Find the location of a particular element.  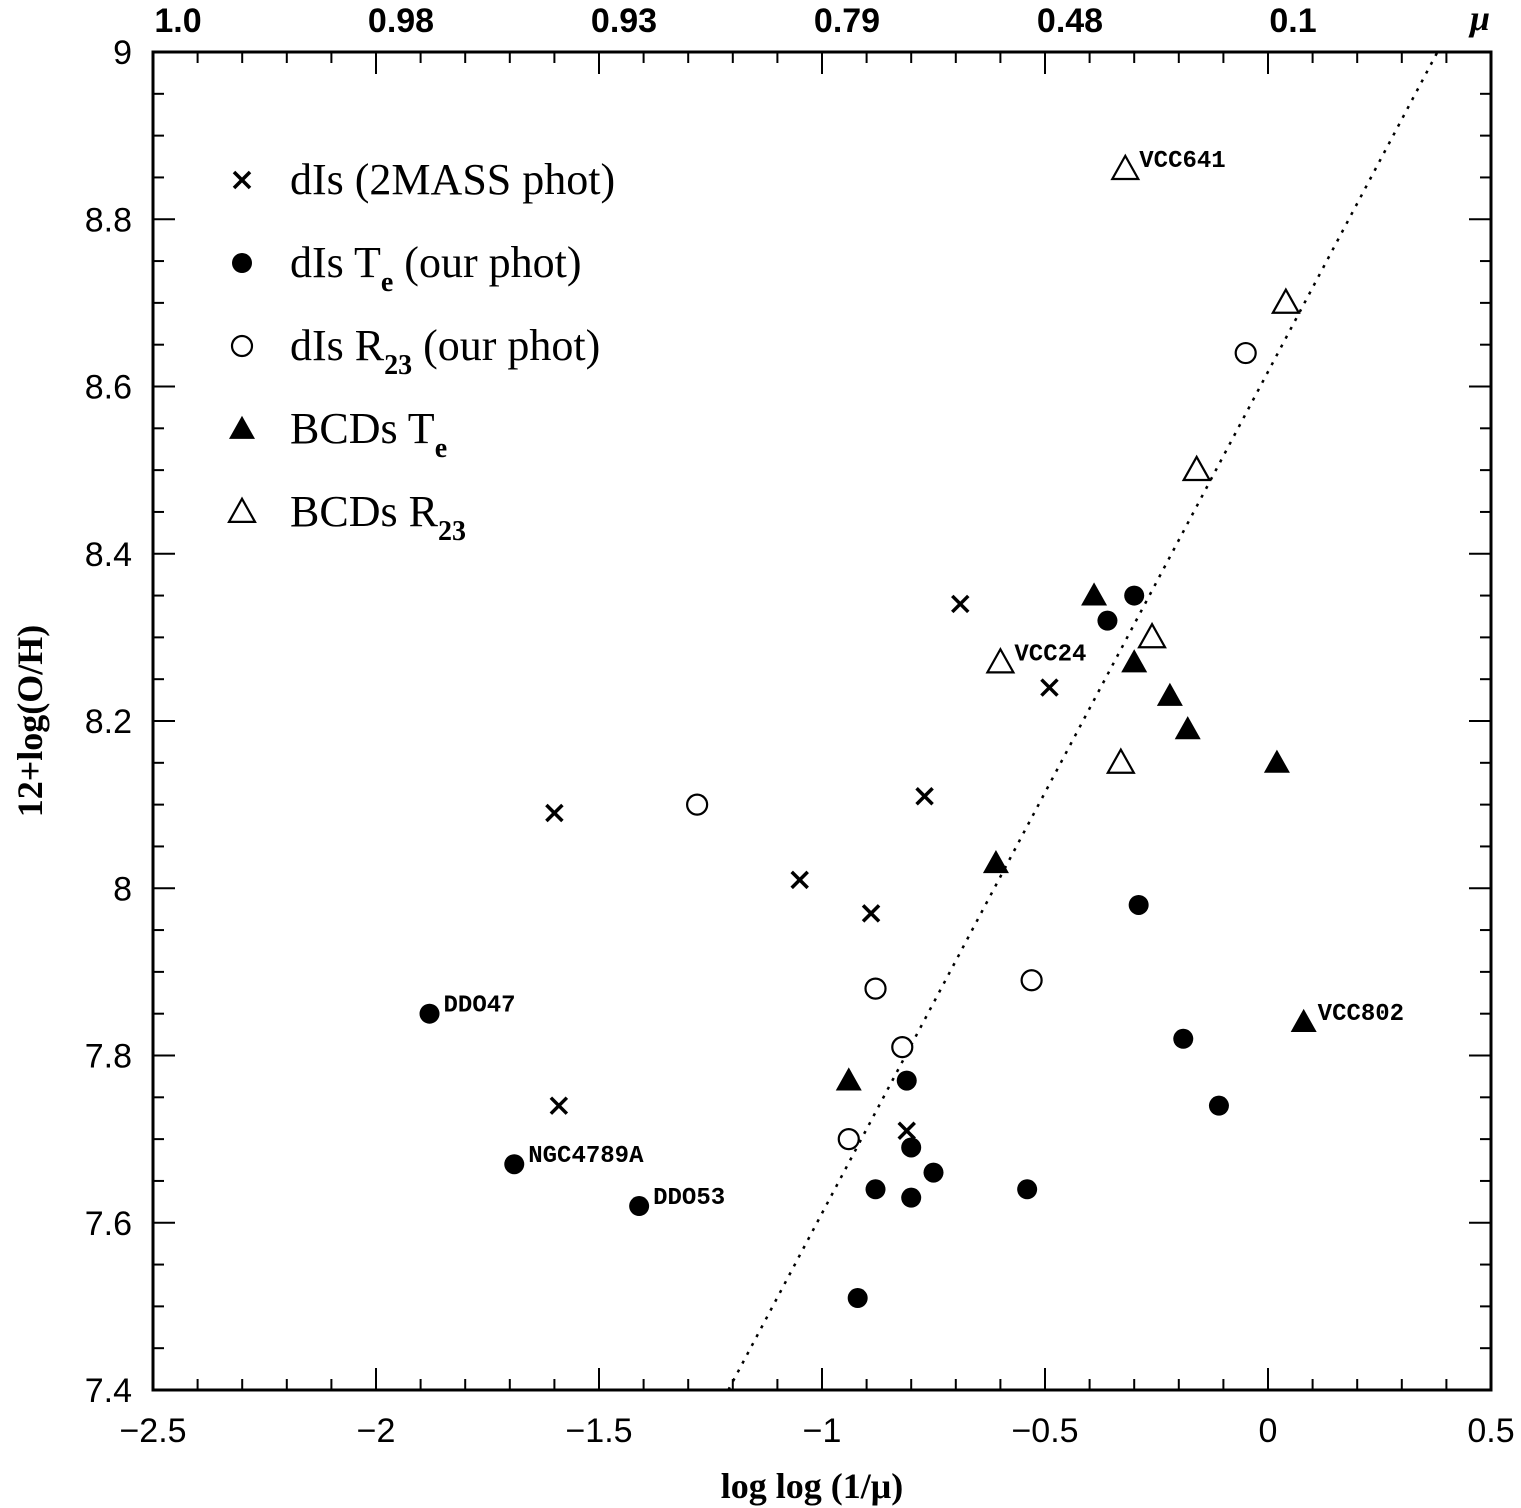

top-tick-label: 1.0 is located at coordinates (177, 21).